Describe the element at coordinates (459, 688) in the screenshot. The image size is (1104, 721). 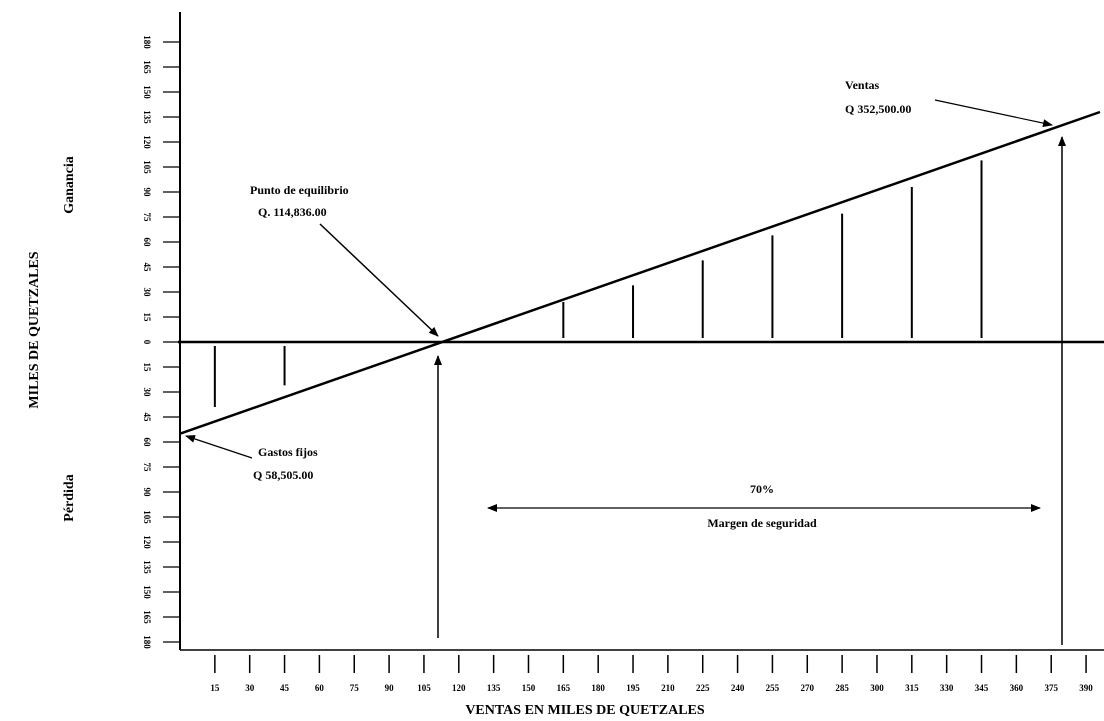
I see `x-tick-label: 120` at that location.